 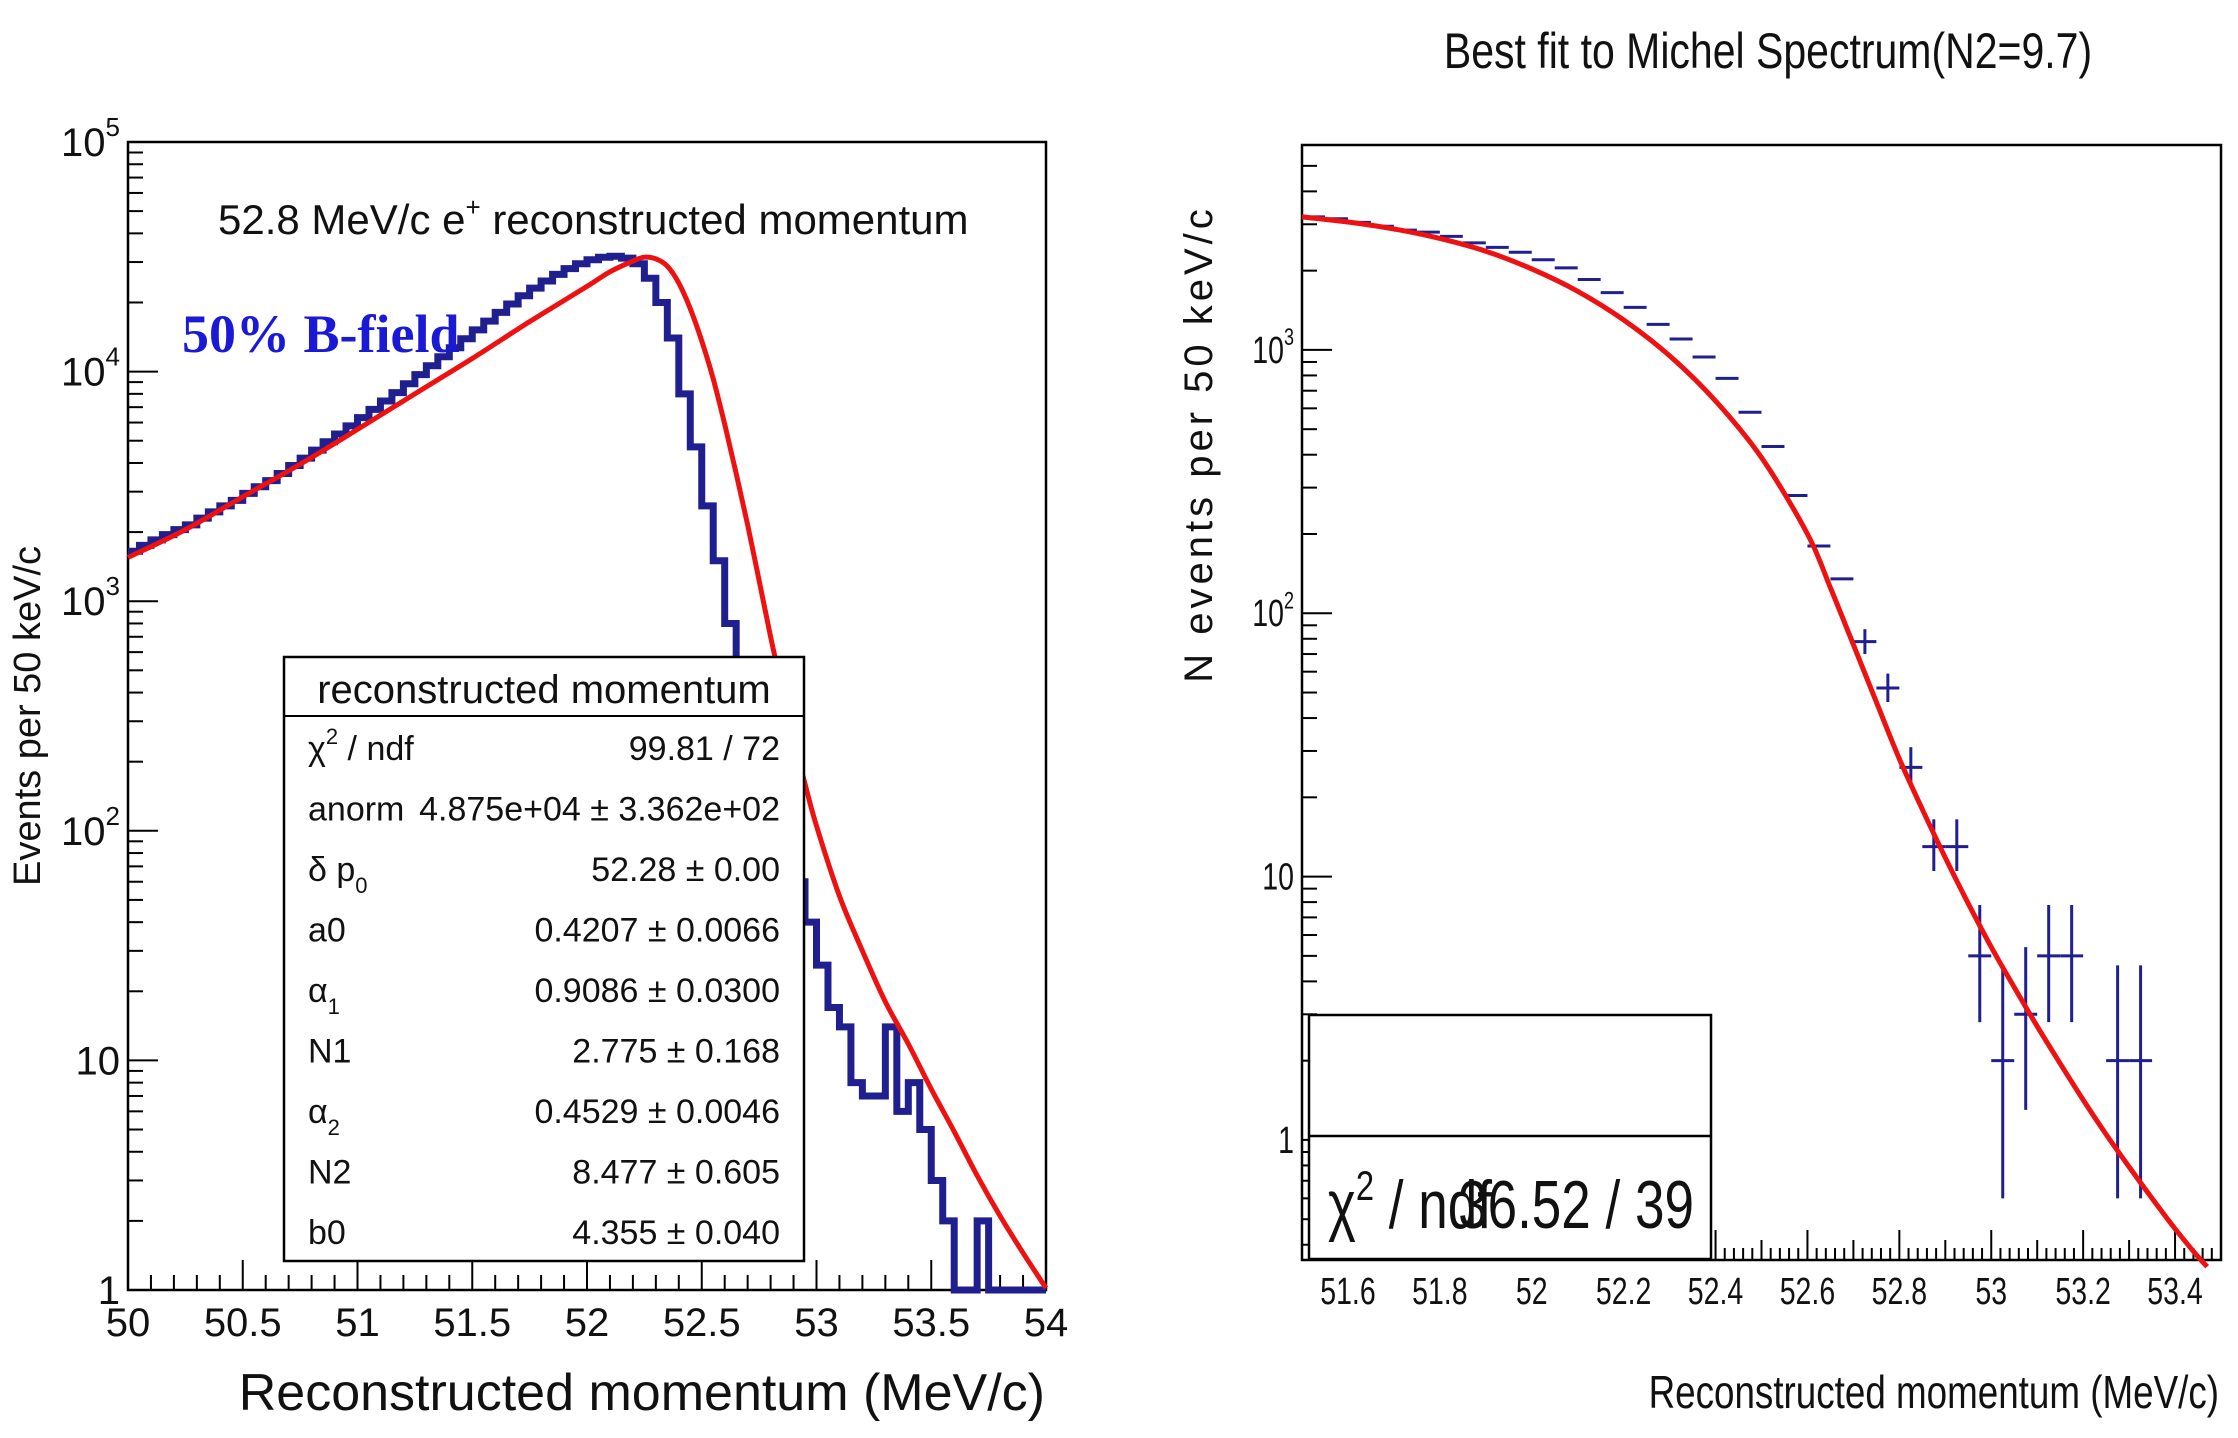 I want to click on left-y-tick-label: 10², so click(x=90, y=827).